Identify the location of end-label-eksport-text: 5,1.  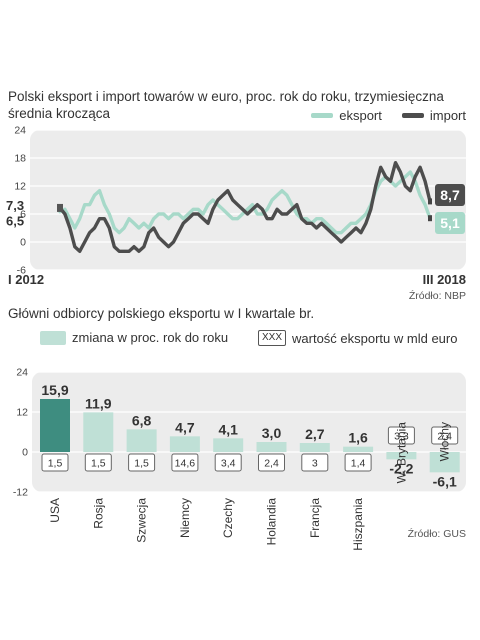
(450, 223).